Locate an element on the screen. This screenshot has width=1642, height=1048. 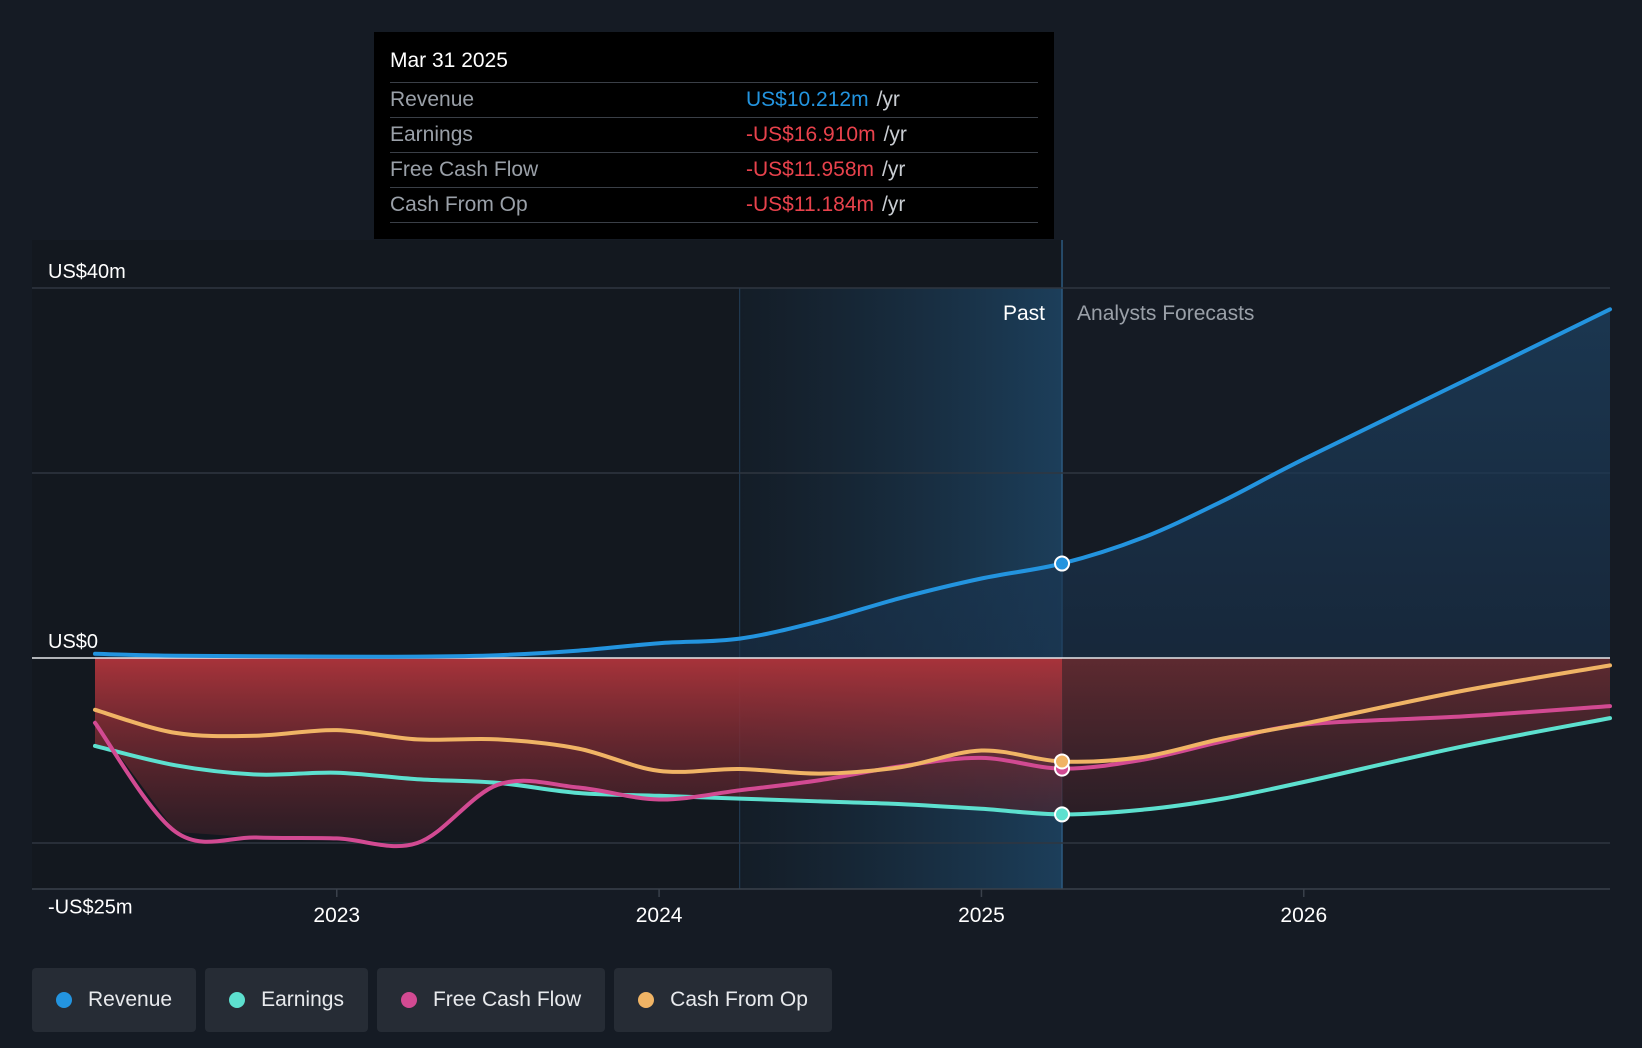
y-axis-label: US$0 is located at coordinates (73, 642).